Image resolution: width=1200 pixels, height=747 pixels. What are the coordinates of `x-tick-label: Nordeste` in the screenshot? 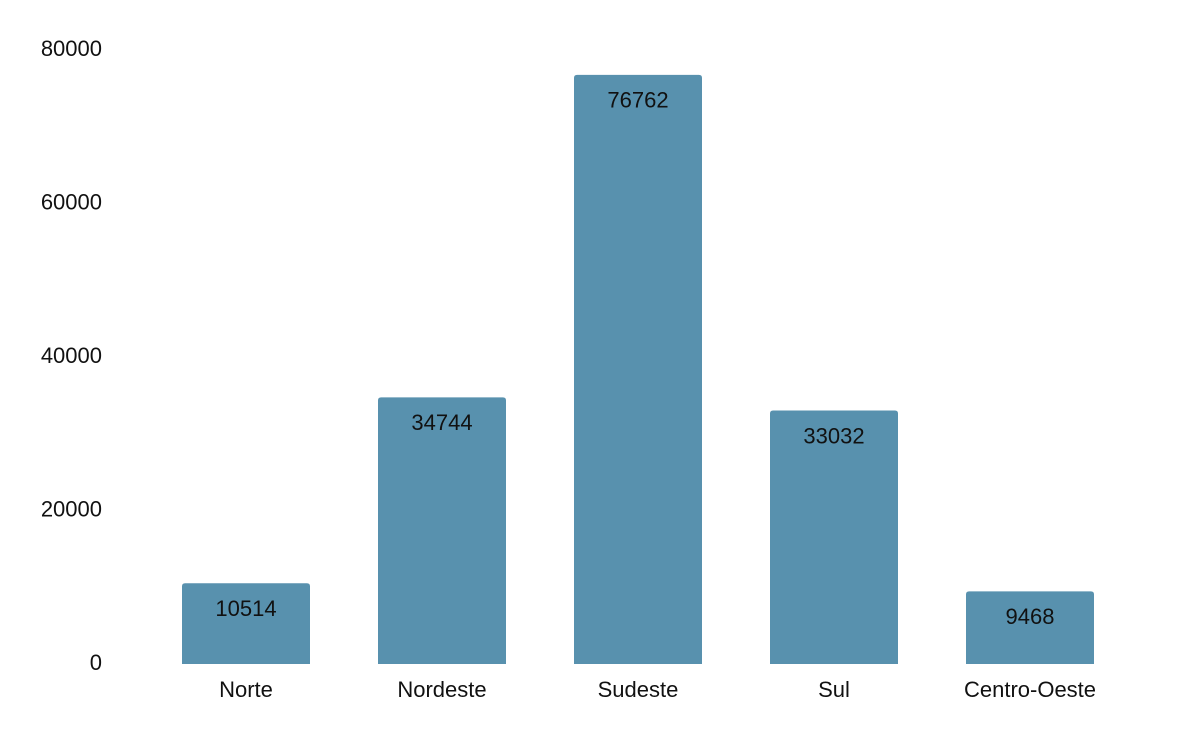 It's located at (441, 689).